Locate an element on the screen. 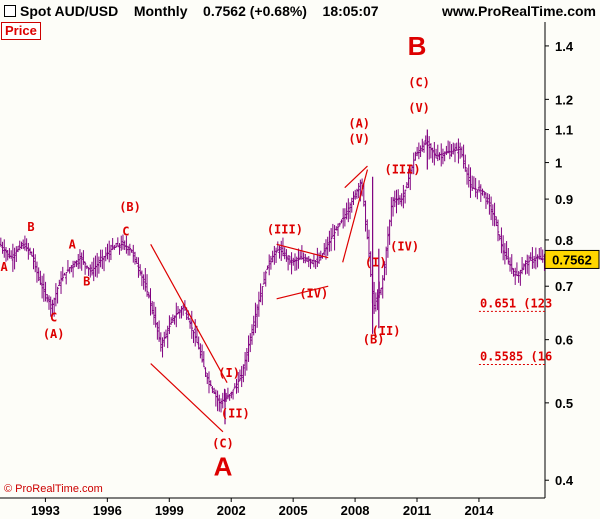 The image size is (600, 519). x-tick-label: 2014 is located at coordinates (479, 510).